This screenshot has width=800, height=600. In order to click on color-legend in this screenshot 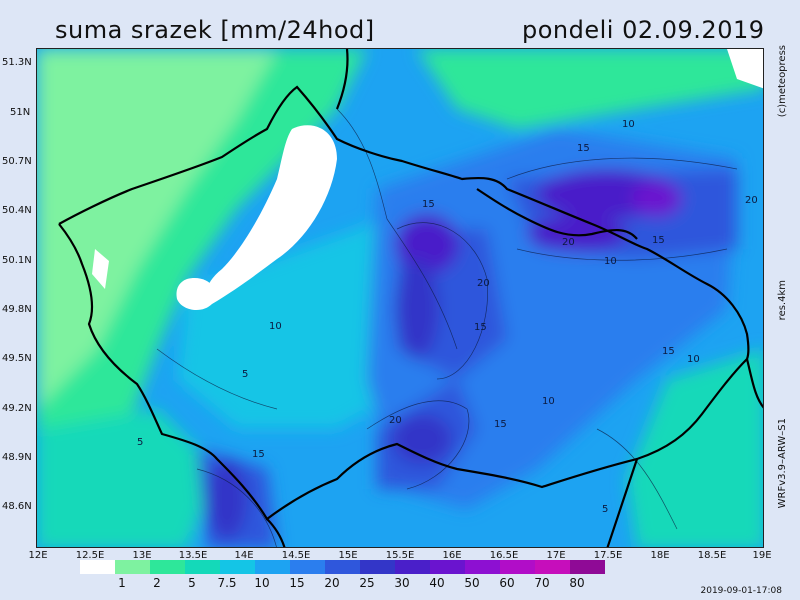, I will do `click(342, 567)`.